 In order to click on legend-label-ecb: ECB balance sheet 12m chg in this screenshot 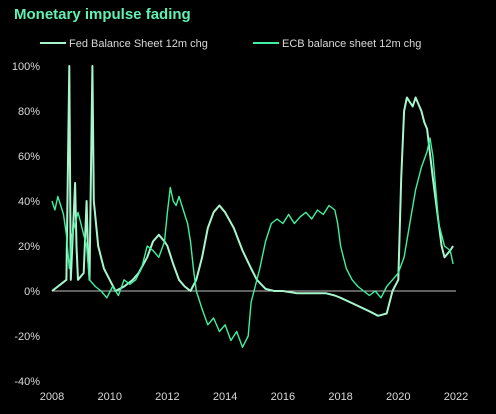, I will do `click(351, 44)`.